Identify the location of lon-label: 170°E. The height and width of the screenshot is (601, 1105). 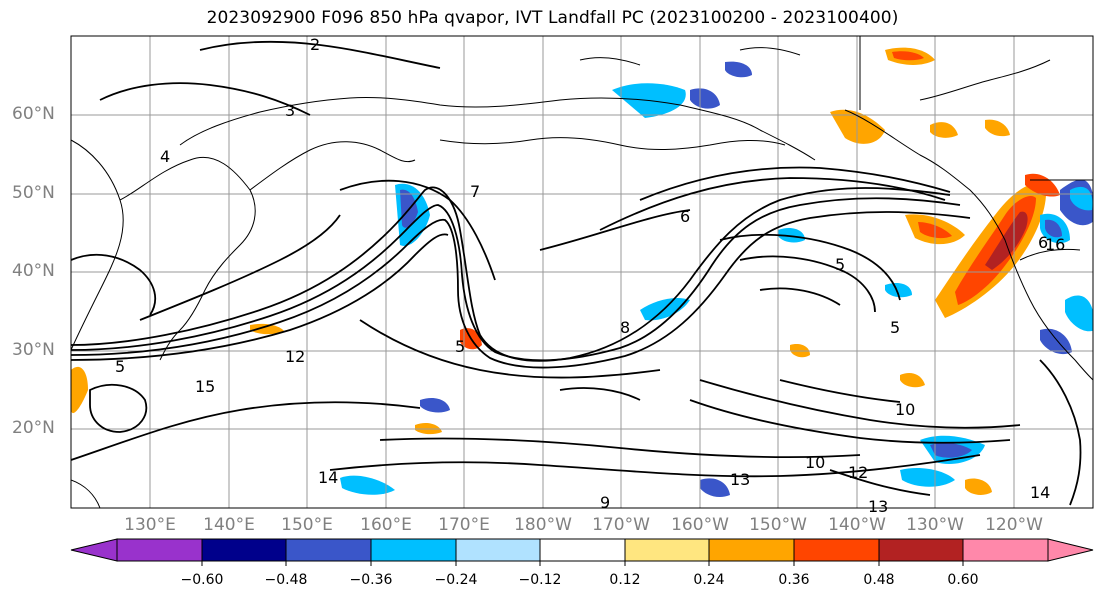
(464, 525).